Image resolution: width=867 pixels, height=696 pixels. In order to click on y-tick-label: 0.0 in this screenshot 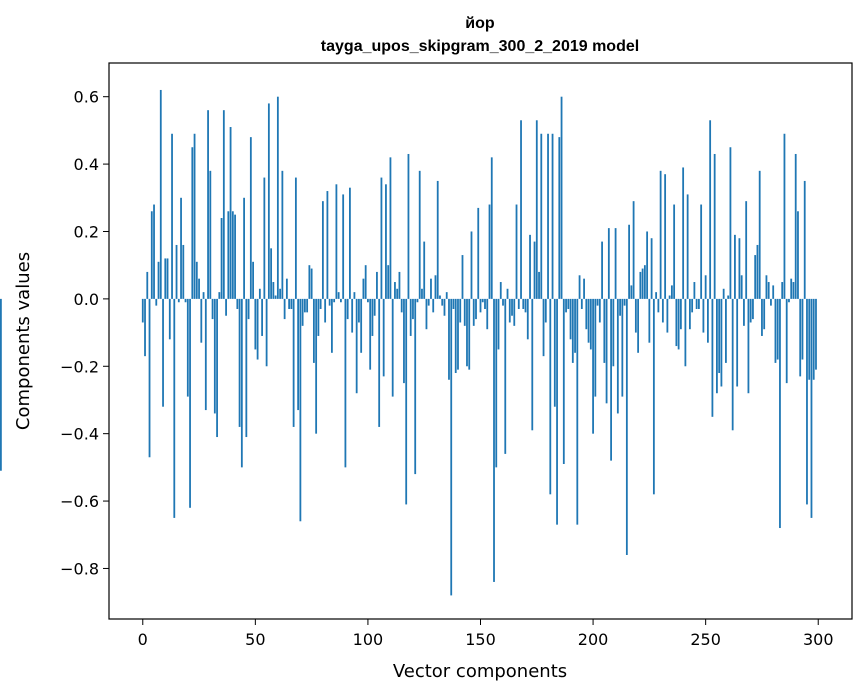, I will do `click(86, 299)`.